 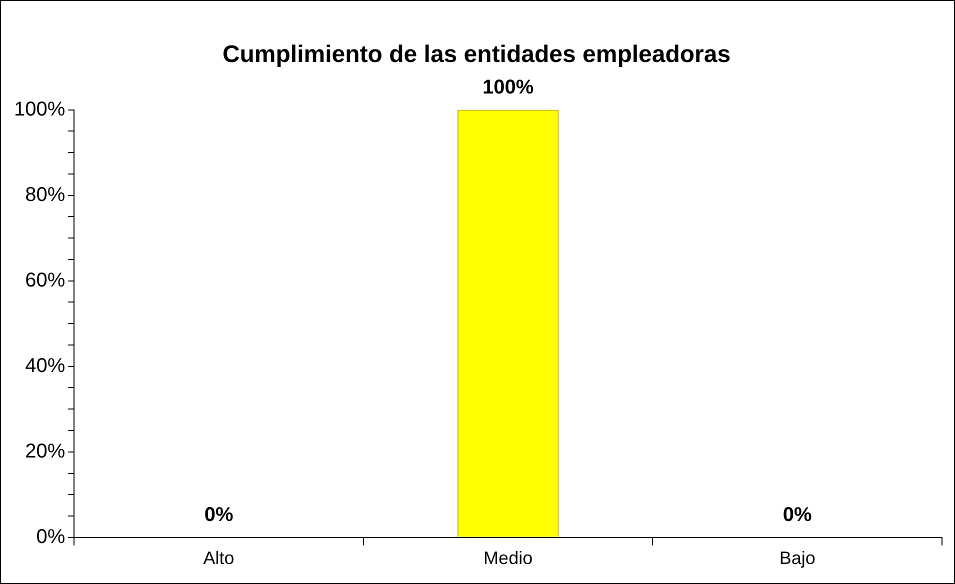 I want to click on y-tick-label: 20%, so click(x=45, y=451).